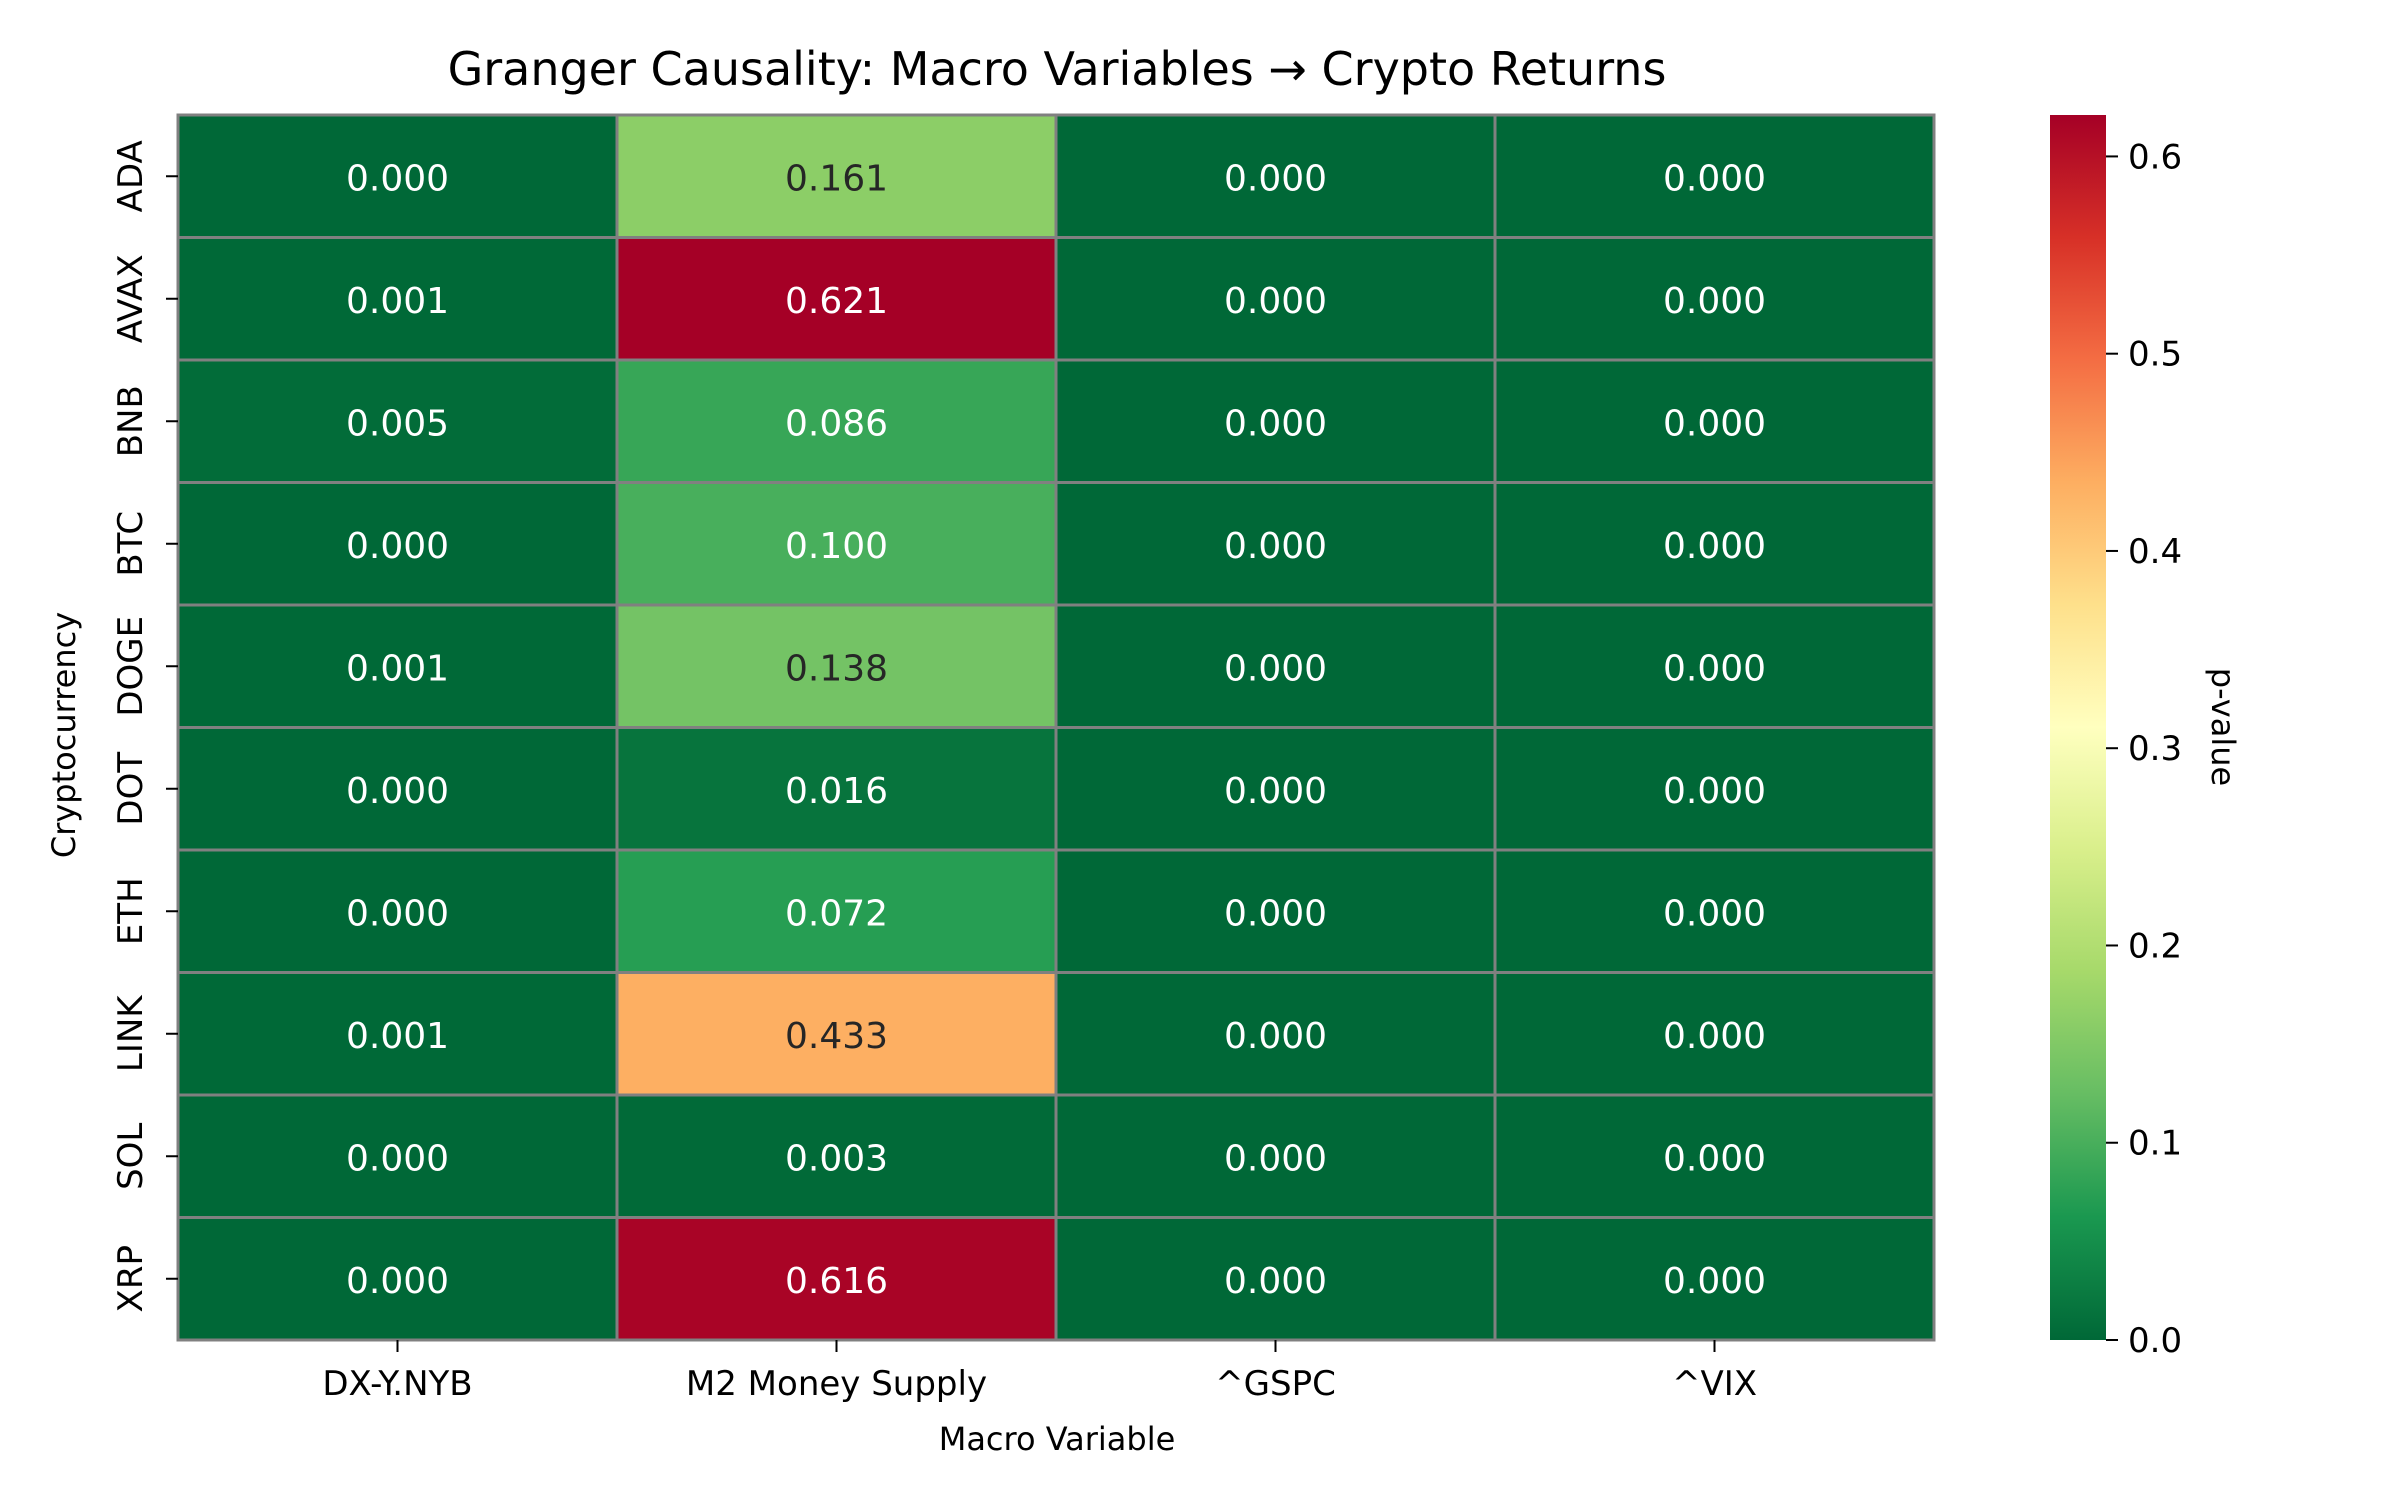 The width and height of the screenshot is (2400, 1500). Describe the element at coordinates (131, 298) in the screenshot. I see `y-tick-label: AVAX` at that location.